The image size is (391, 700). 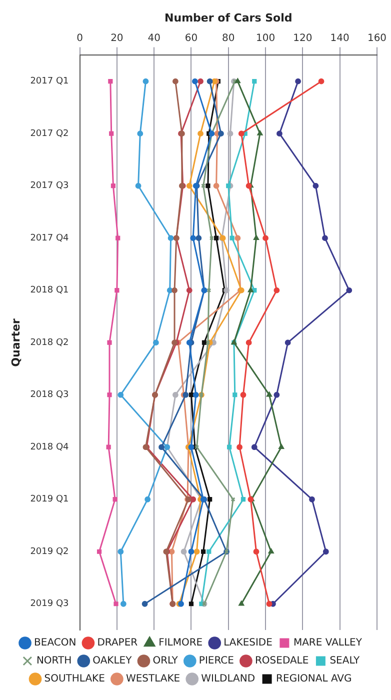 I want to click on legend-label: FILMORE, so click(x=180, y=643).